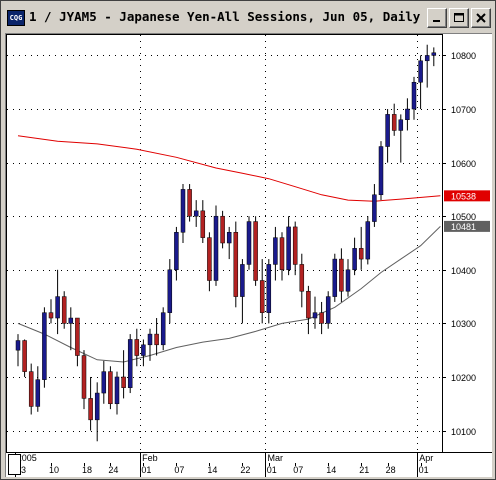 This screenshot has width=496, height=480. What do you see at coordinates (436, 21) in the screenshot?
I see `minimize-icon` at bounding box center [436, 21].